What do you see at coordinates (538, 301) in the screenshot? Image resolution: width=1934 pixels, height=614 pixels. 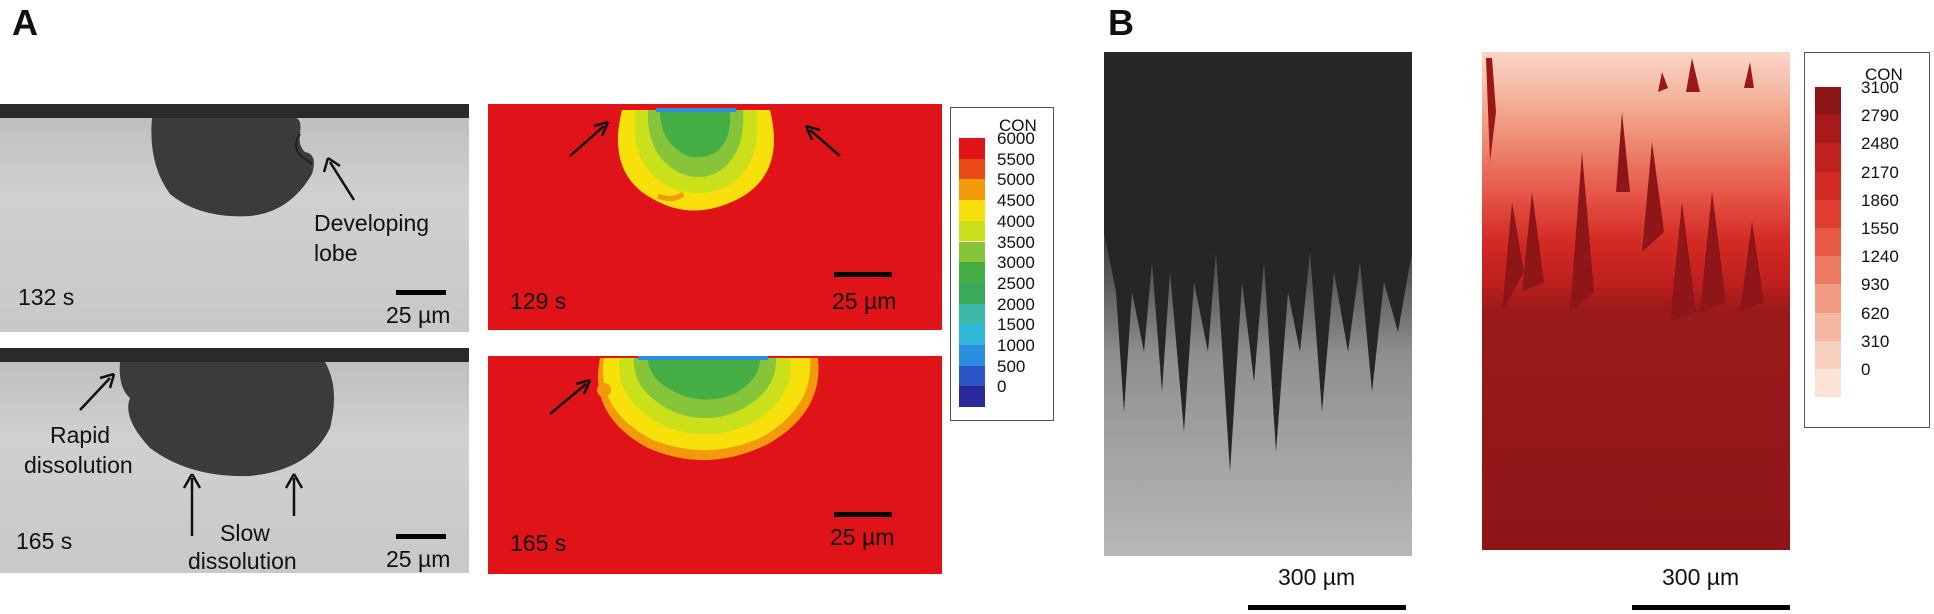 I see `time-label: 129 s` at bounding box center [538, 301].